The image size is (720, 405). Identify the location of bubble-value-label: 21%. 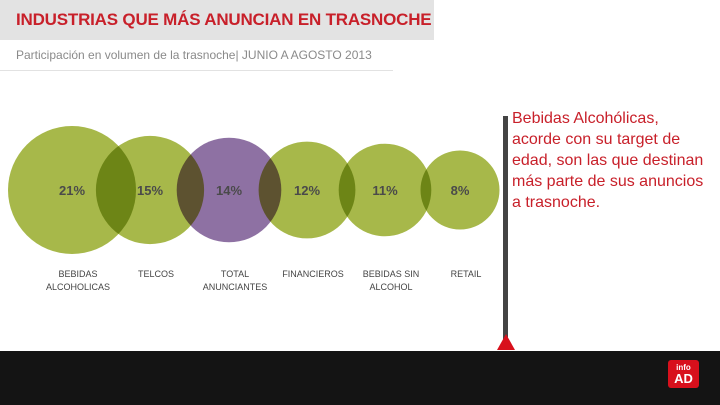
(72, 190).